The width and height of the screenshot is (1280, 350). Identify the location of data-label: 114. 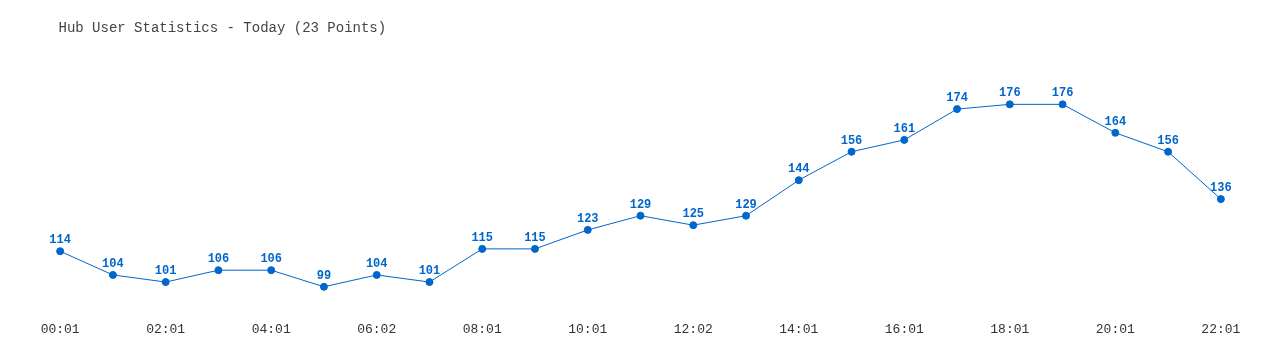
(60, 240).